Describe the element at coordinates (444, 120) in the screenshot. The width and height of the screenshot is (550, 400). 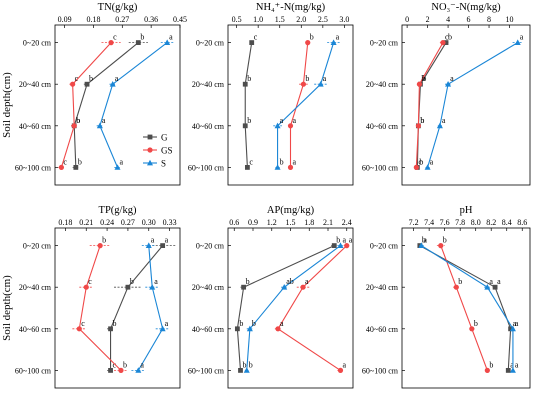
I see `sig-letter-s-2-2: a` at that location.